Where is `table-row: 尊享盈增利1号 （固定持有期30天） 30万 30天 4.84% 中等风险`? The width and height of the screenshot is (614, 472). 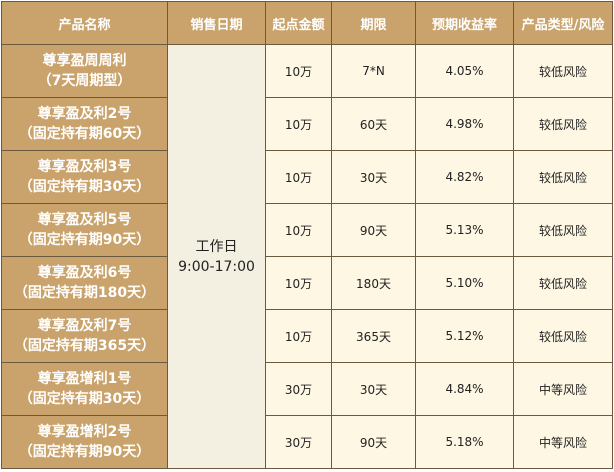
table-row: 尊享盈增利1号 （固定持有期30天） 30万 30天 4.84% 中等风险 is located at coordinates (307, 389).